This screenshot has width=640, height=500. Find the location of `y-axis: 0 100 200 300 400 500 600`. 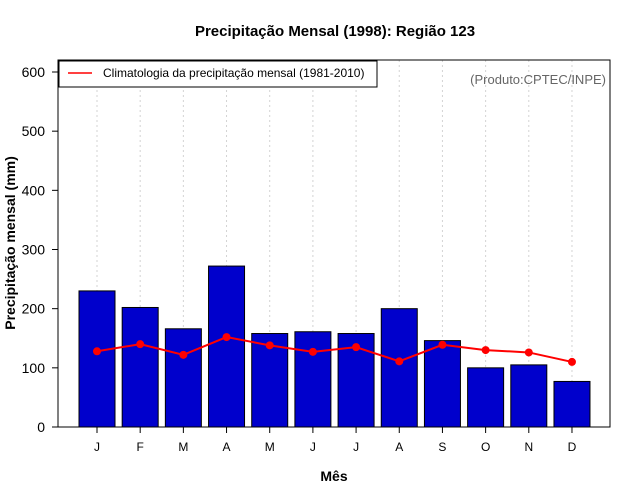

y-axis: 0 100 200 300 400 500 600 is located at coordinates (40, 249).